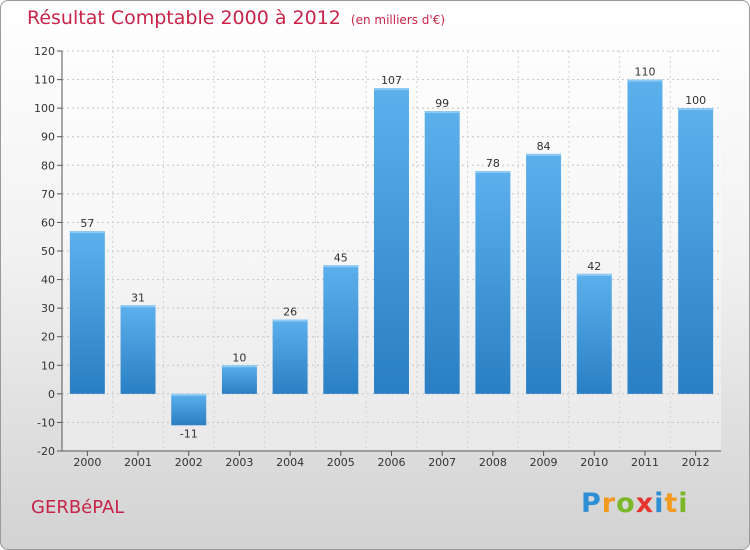 This screenshot has width=750, height=550. Describe the element at coordinates (87, 462) in the screenshot. I see `x-tick-label: 2000` at that location.